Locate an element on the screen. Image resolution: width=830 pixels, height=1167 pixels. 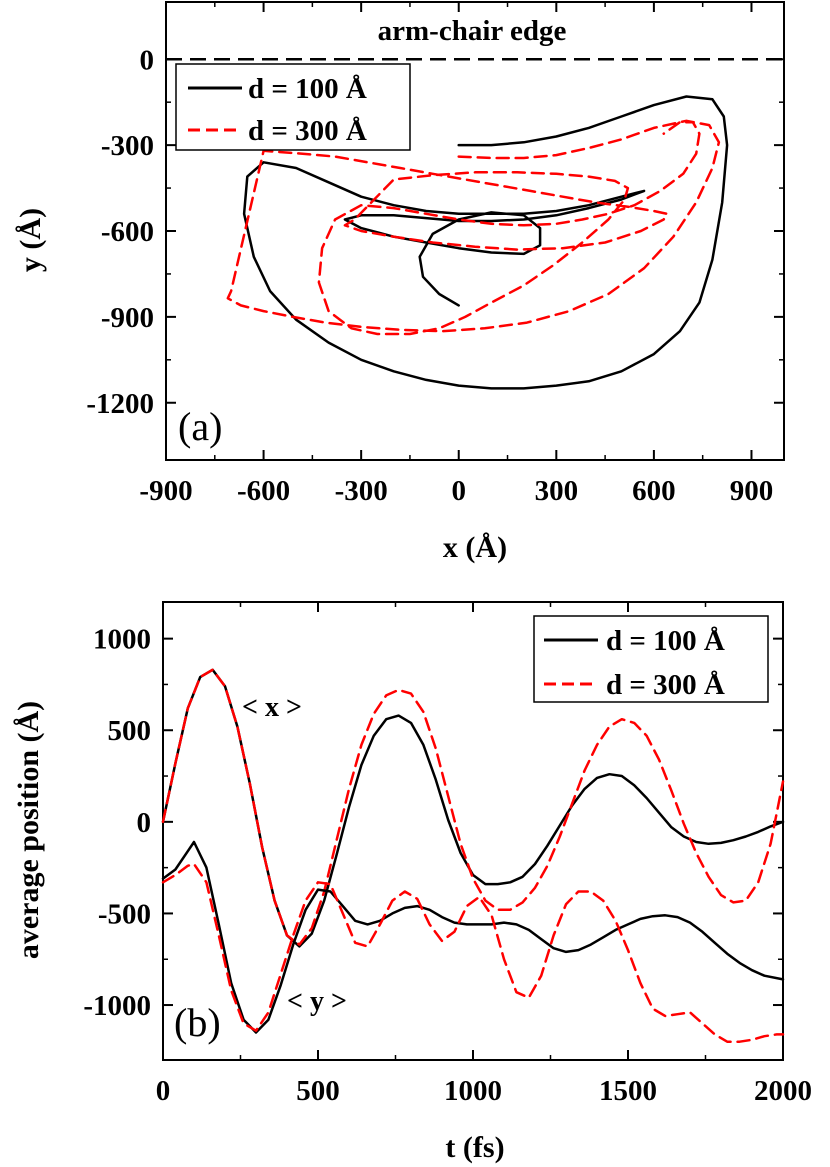
panel-b-ylabel: average position (Å) is located at coordinates (28, 830).